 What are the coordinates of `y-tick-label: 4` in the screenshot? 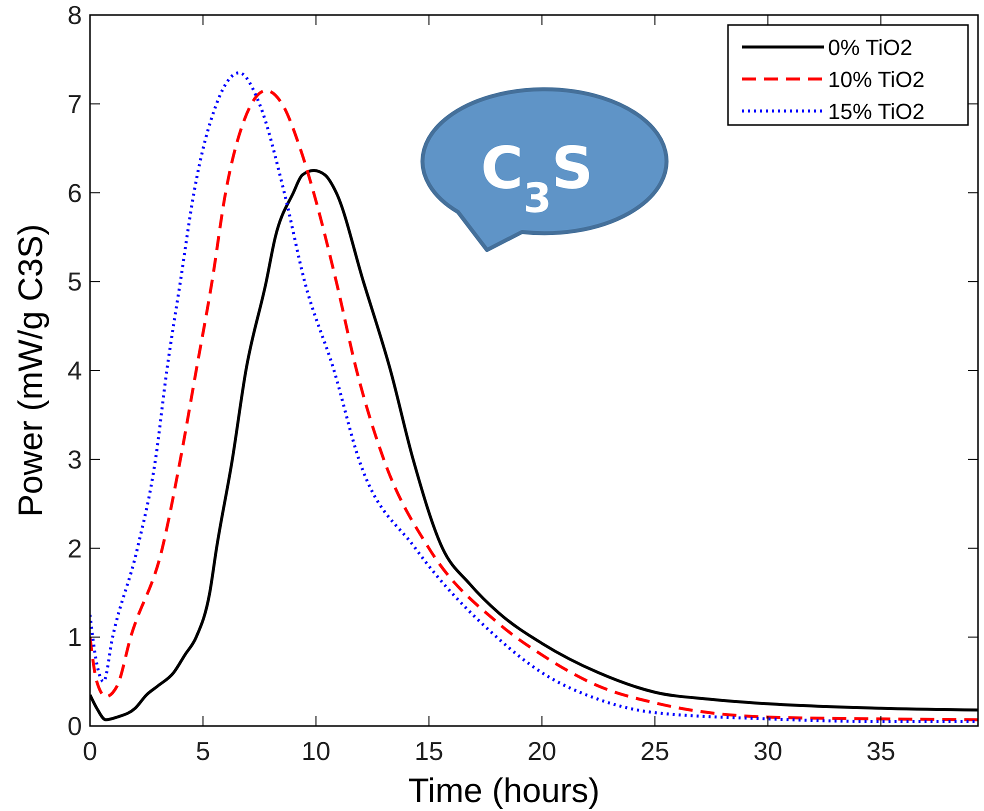 It's located at (75, 371).